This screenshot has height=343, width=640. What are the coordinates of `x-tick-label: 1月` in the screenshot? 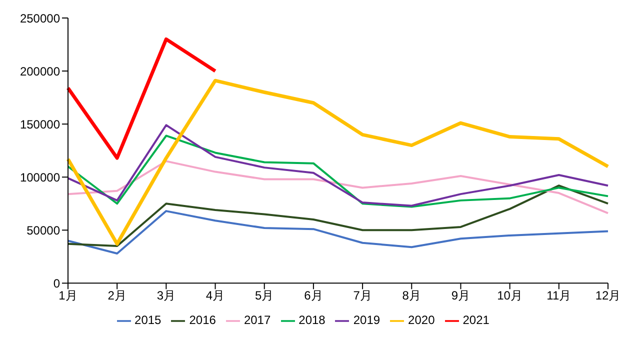 It's located at (68, 295).